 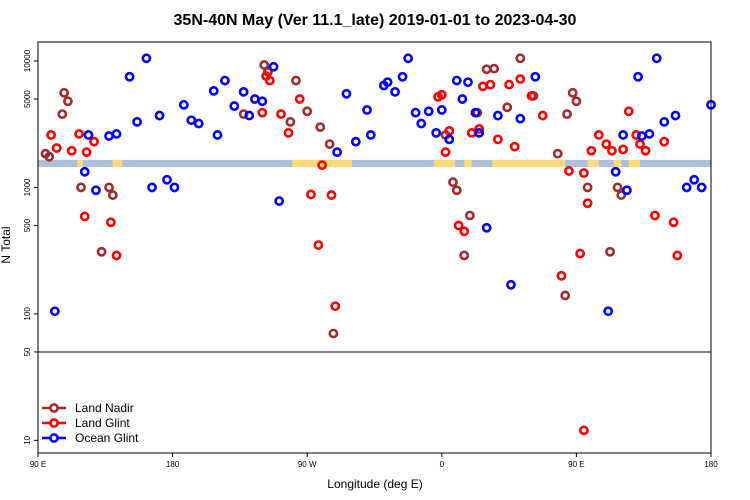 What do you see at coordinates (38, 464) in the screenshot?
I see `x-tick-label: 90 E` at bounding box center [38, 464].